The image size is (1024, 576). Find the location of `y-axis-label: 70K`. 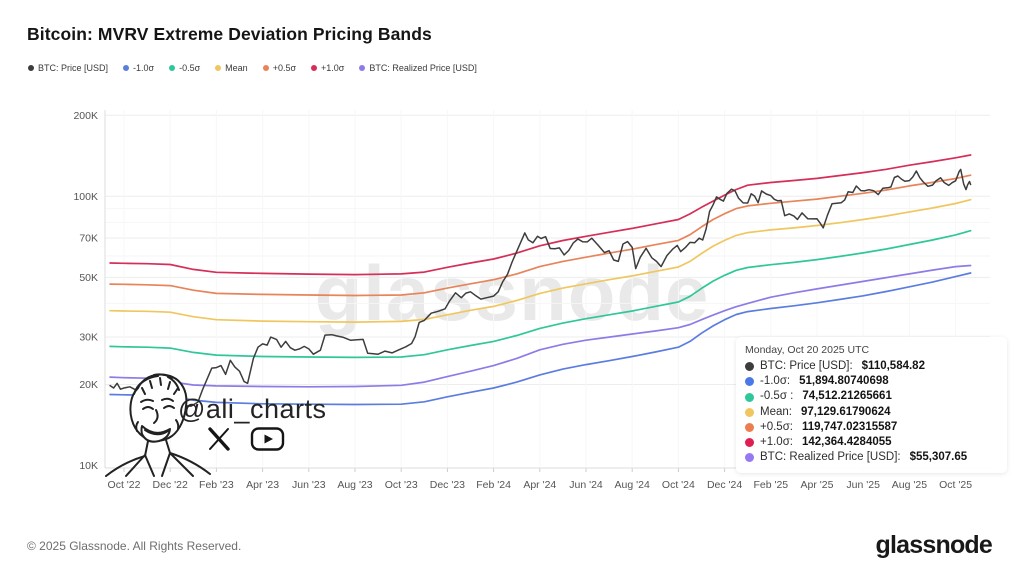

y-axis-label: 70K is located at coordinates (88, 238).